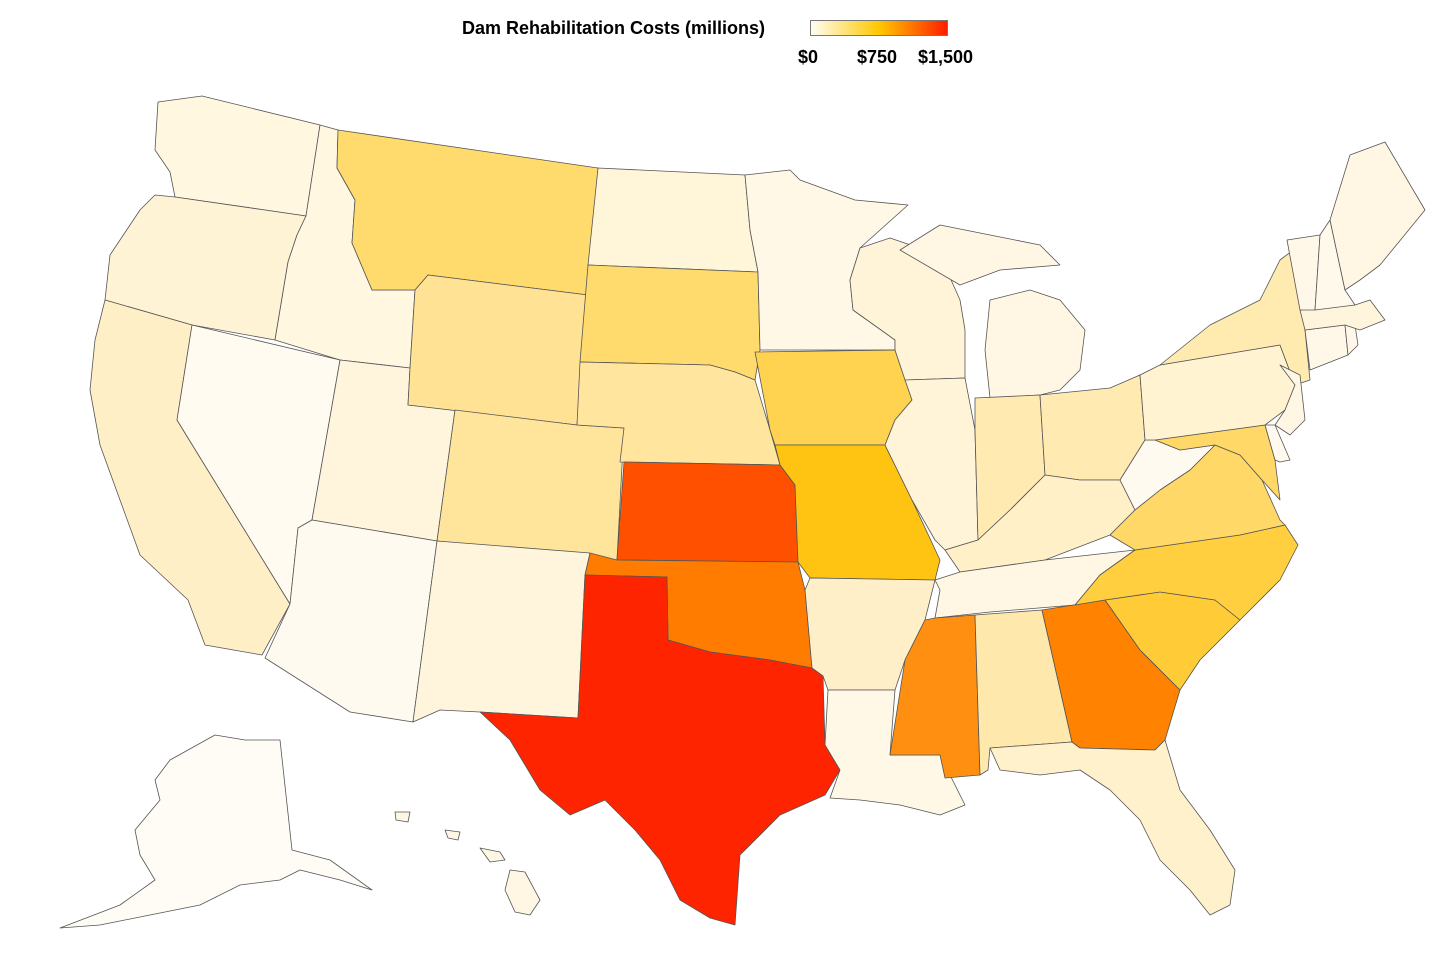  What do you see at coordinates (216, 831) in the screenshot?
I see `state-AK` at bounding box center [216, 831].